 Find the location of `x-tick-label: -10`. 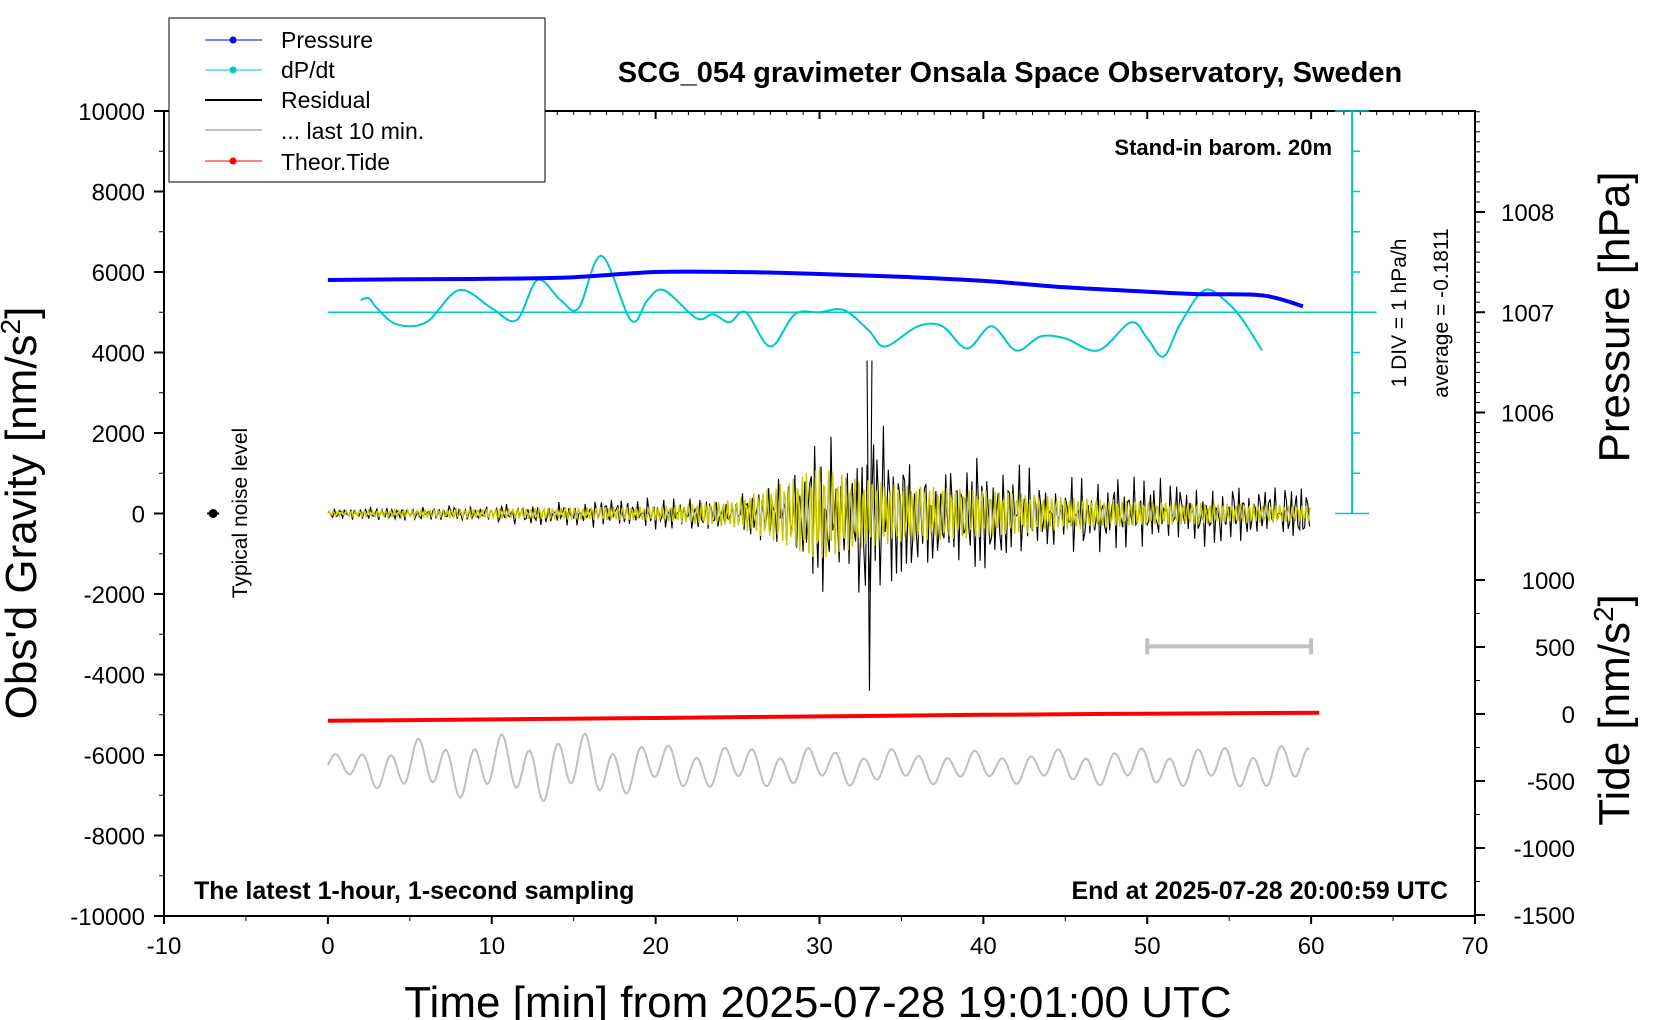

x-tick-label: -10 is located at coordinates (164, 946).